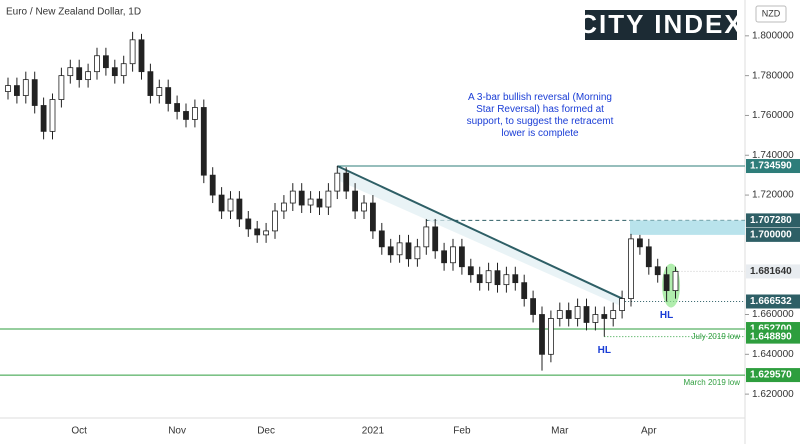 Image resolution: width=800 pixels, height=444 pixels. Describe the element at coordinates (73, 12) in the screenshot. I see `chart-title: Euro / New Zealand Dollar, 1D` at that location.